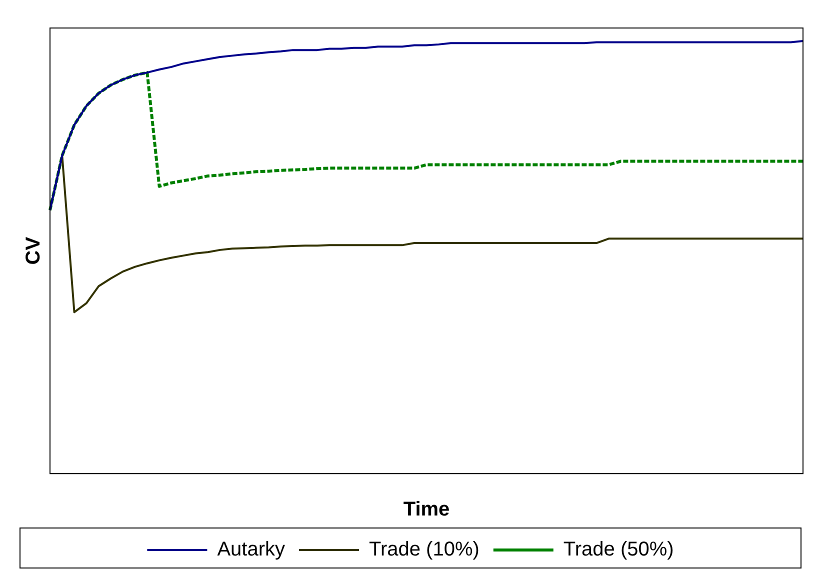  I want to click on y-axis-title: CV, so click(33, 250).